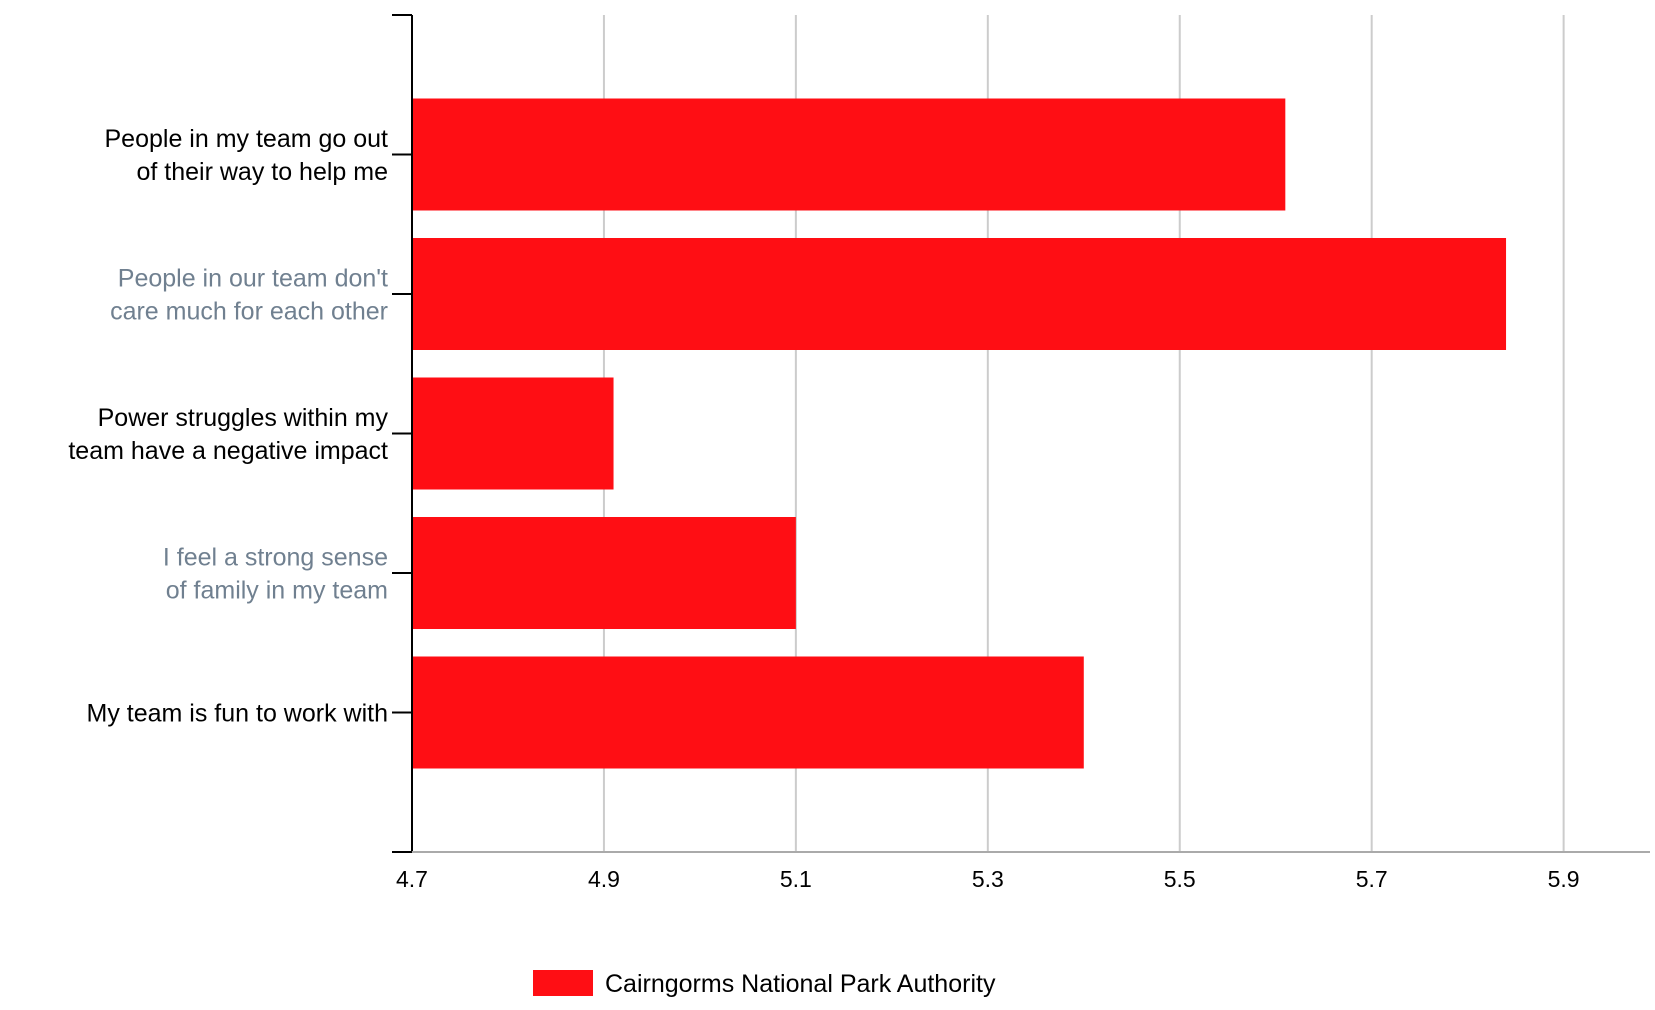 This screenshot has height=1010, width=1655. I want to click on category-label-line: Power struggles within my, so click(243, 418).